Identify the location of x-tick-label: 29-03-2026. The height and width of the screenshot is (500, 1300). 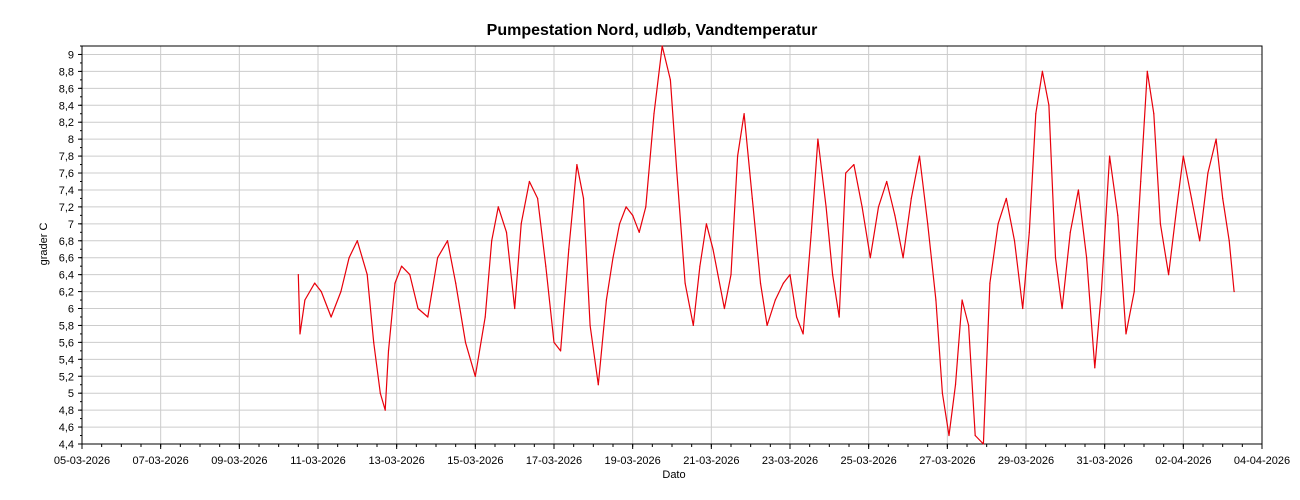
(1026, 461).